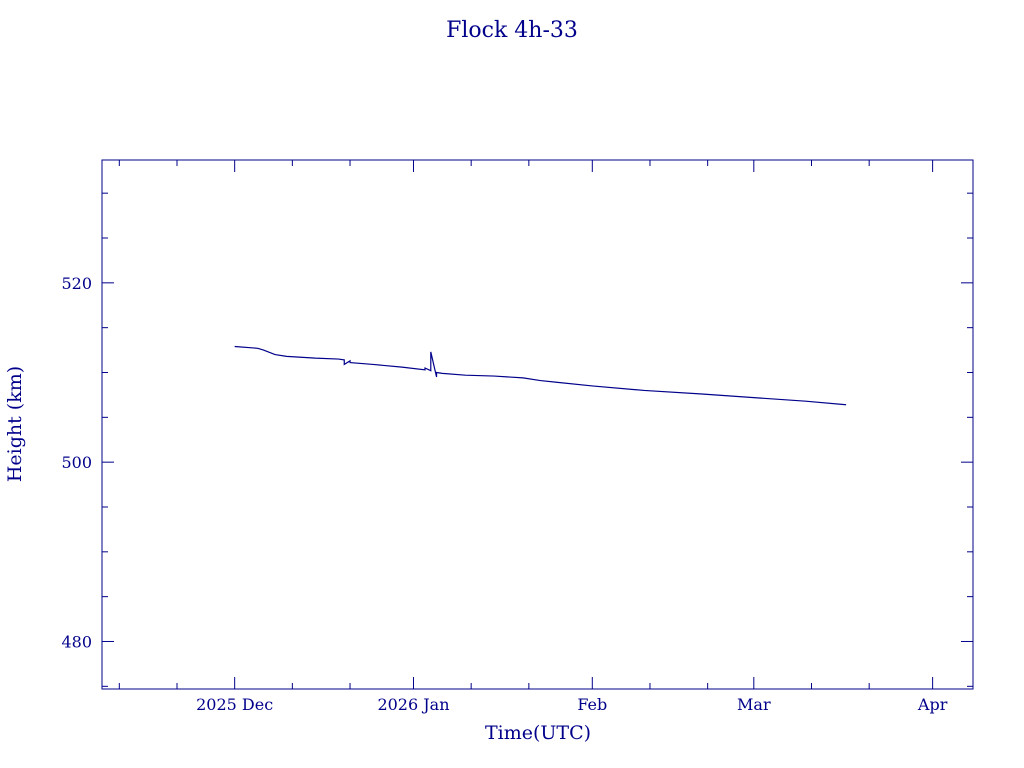 This screenshot has width=1024, height=768. Describe the element at coordinates (234, 704) in the screenshot. I see `x-tick-label: 2025 Dec` at that location.